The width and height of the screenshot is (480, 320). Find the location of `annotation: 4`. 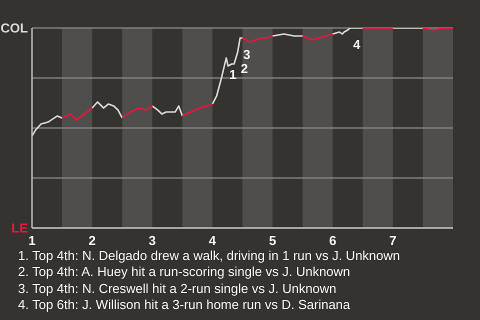

annotation: 4 is located at coordinates (357, 44).